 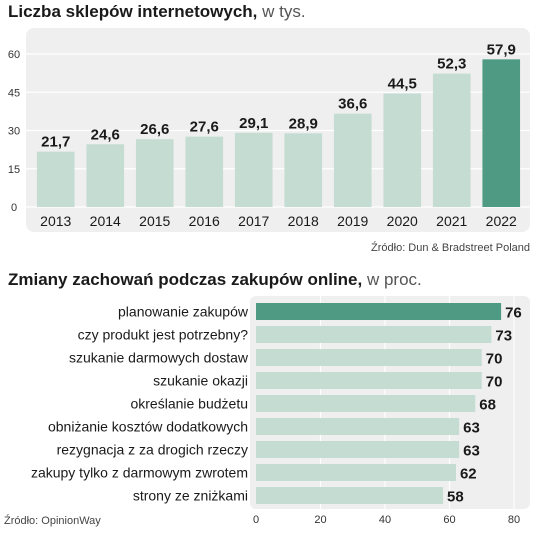 I want to click on chart1-value-label: 57,9, so click(x=501, y=49).